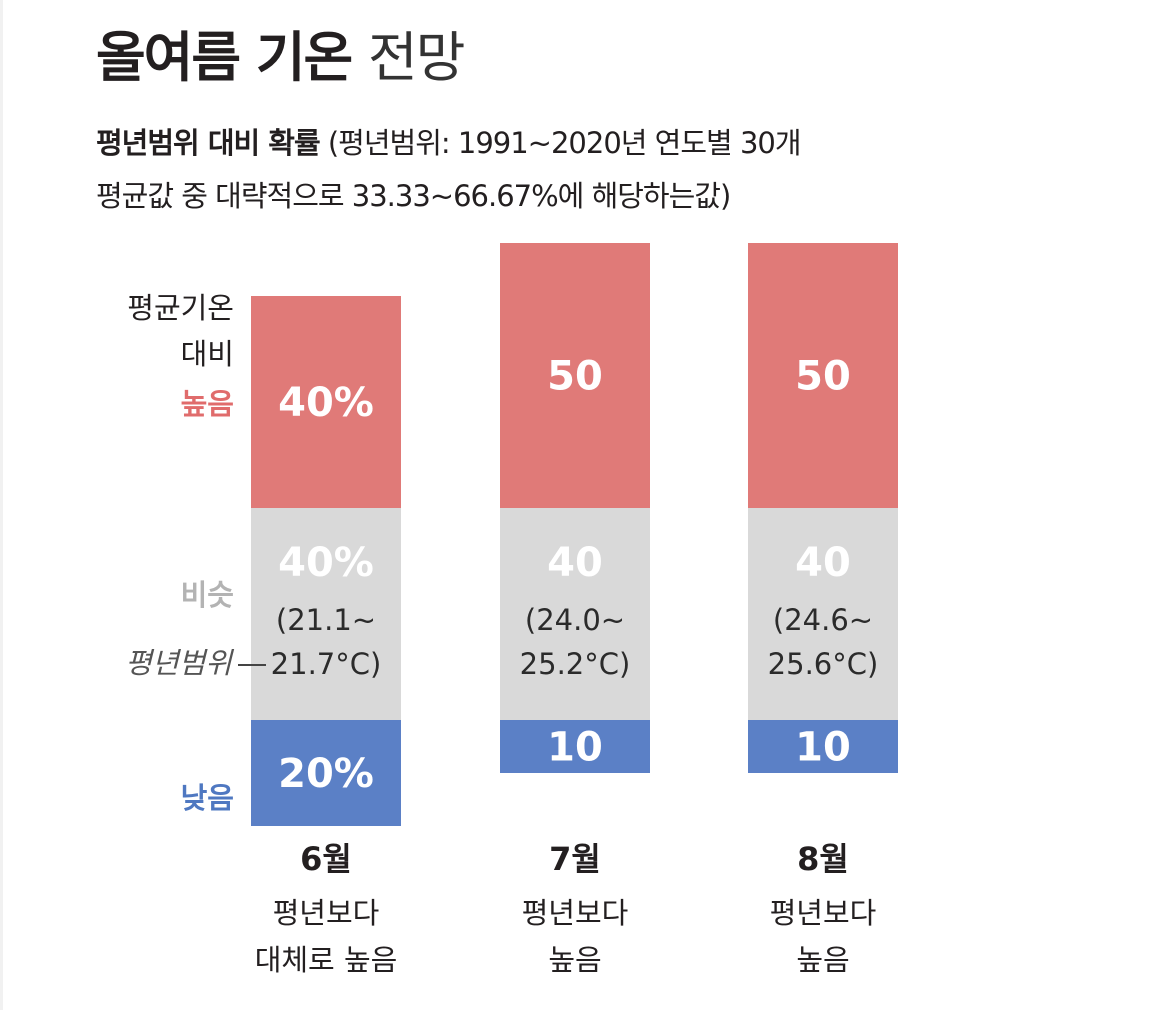 The image size is (1167, 1010). Describe the element at coordinates (413, 196) in the screenshot. I see `subtitle-line-2: 평균값 중 대략적으로 33.33~66.67%에 해당하는값)` at that location.